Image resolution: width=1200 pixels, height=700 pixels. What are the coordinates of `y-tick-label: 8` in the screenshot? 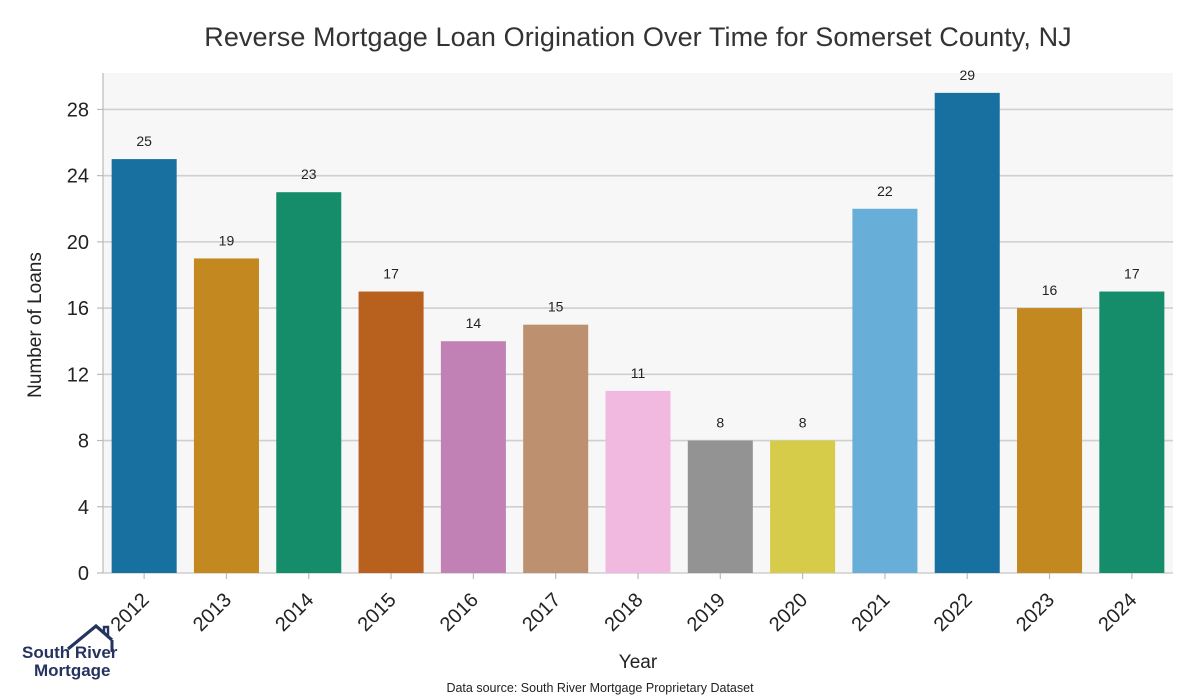 It's located at (83, 442).